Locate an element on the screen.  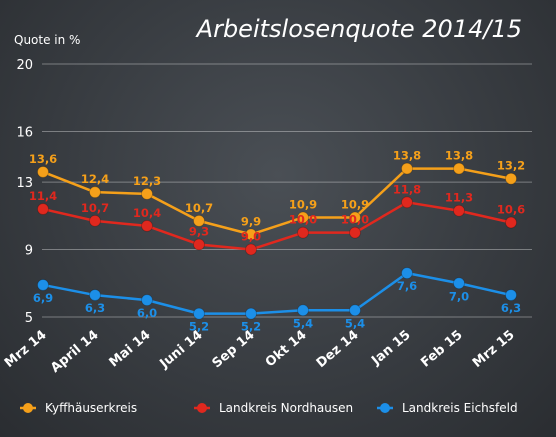
data-label: 13,6 is located at coordinates (43, 159).